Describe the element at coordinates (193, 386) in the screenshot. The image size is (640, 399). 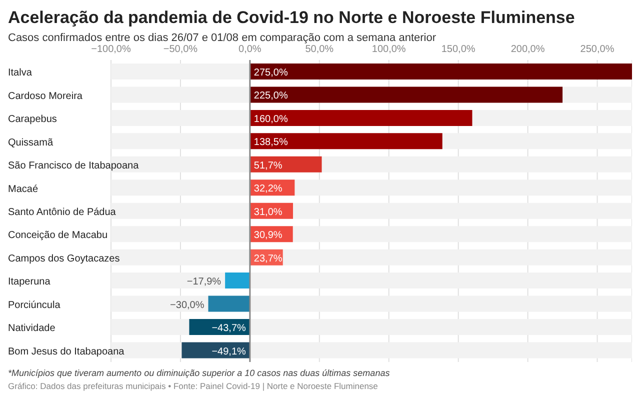
I see `text: Gráfico: Dados das prefeituras municipais • Fonte: Painel Covid-19 | Norte e Noroeste Fluminense` at that location.